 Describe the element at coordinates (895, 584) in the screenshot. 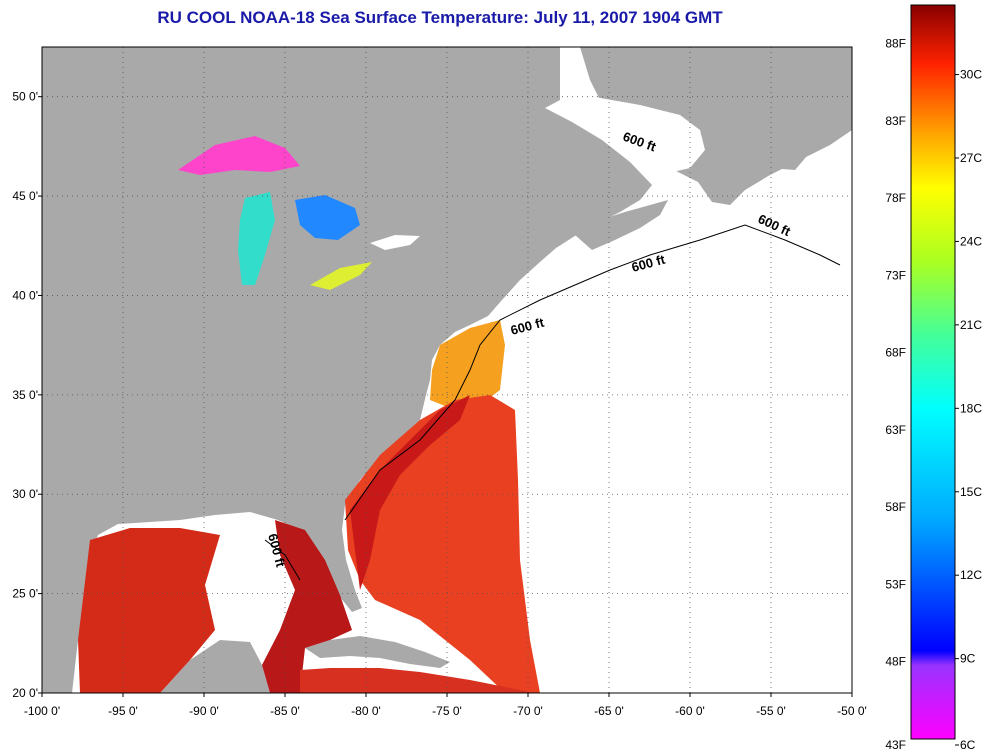

I see `colorbar-f-label: 53F` at that location.